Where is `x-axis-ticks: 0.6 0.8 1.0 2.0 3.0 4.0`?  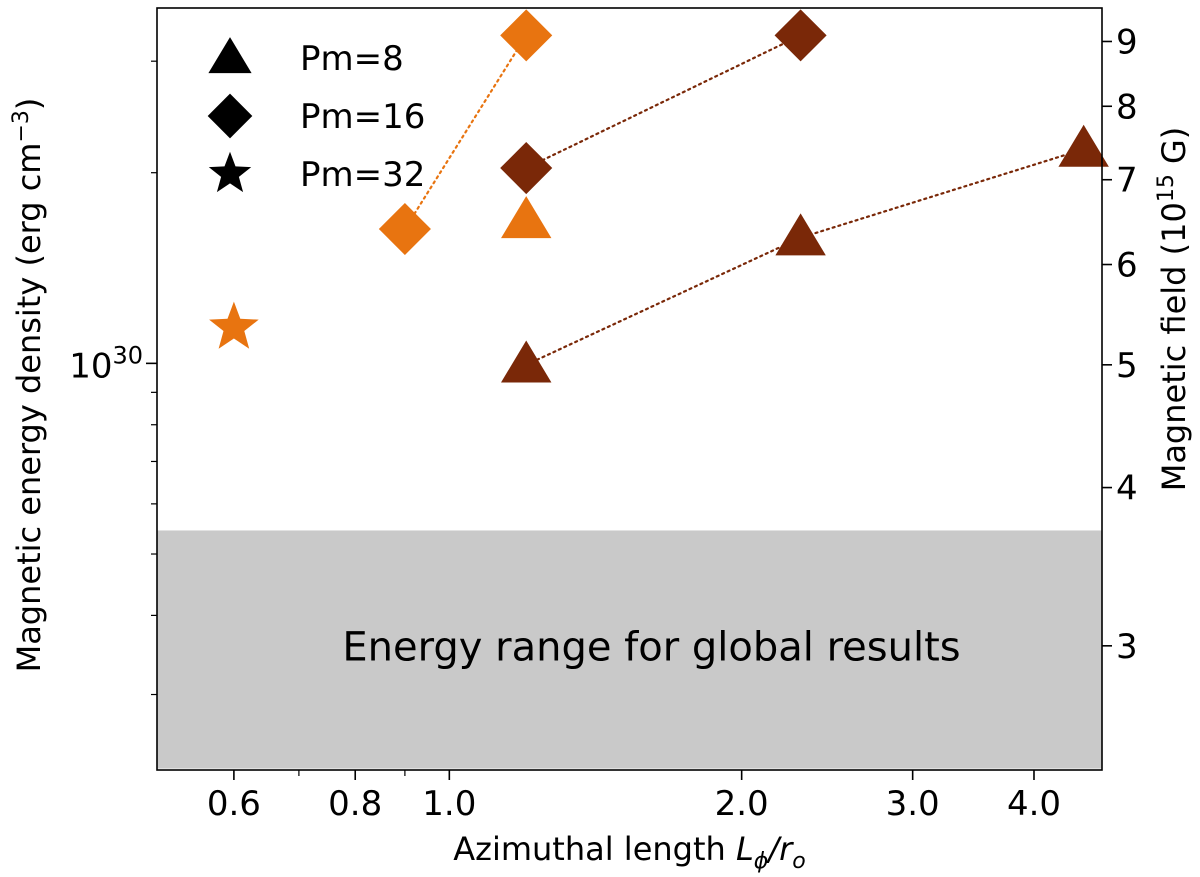 x-axis-ticks: 0.6 0.8 1.0 2.0 3.0 4.0 is located at coordinates (634, 797).